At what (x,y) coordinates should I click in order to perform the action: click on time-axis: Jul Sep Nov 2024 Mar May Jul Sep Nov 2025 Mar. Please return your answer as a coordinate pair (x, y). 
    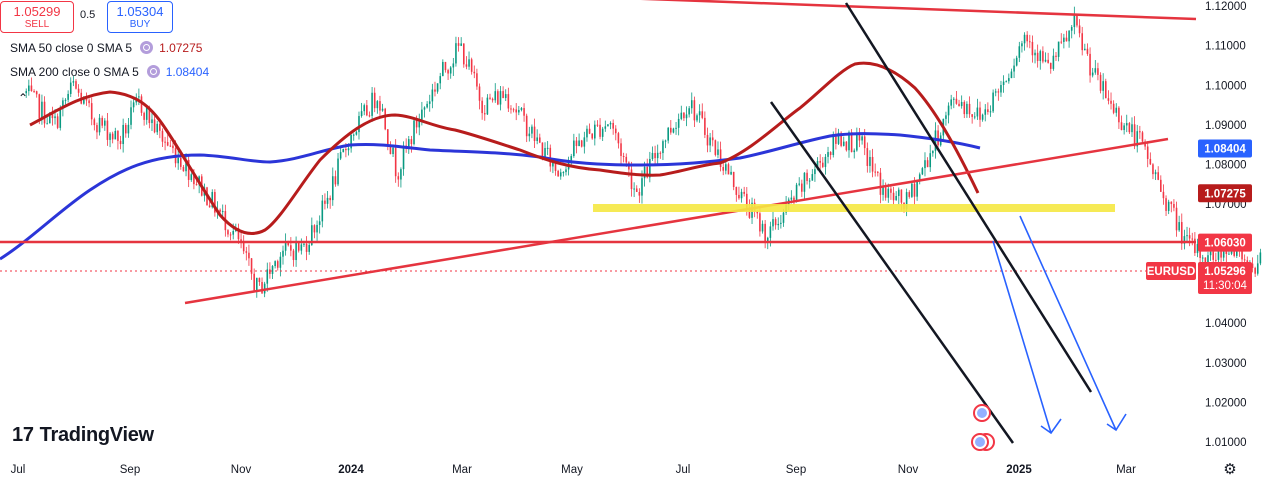
    Looking at the image, I should click on (573, 470).